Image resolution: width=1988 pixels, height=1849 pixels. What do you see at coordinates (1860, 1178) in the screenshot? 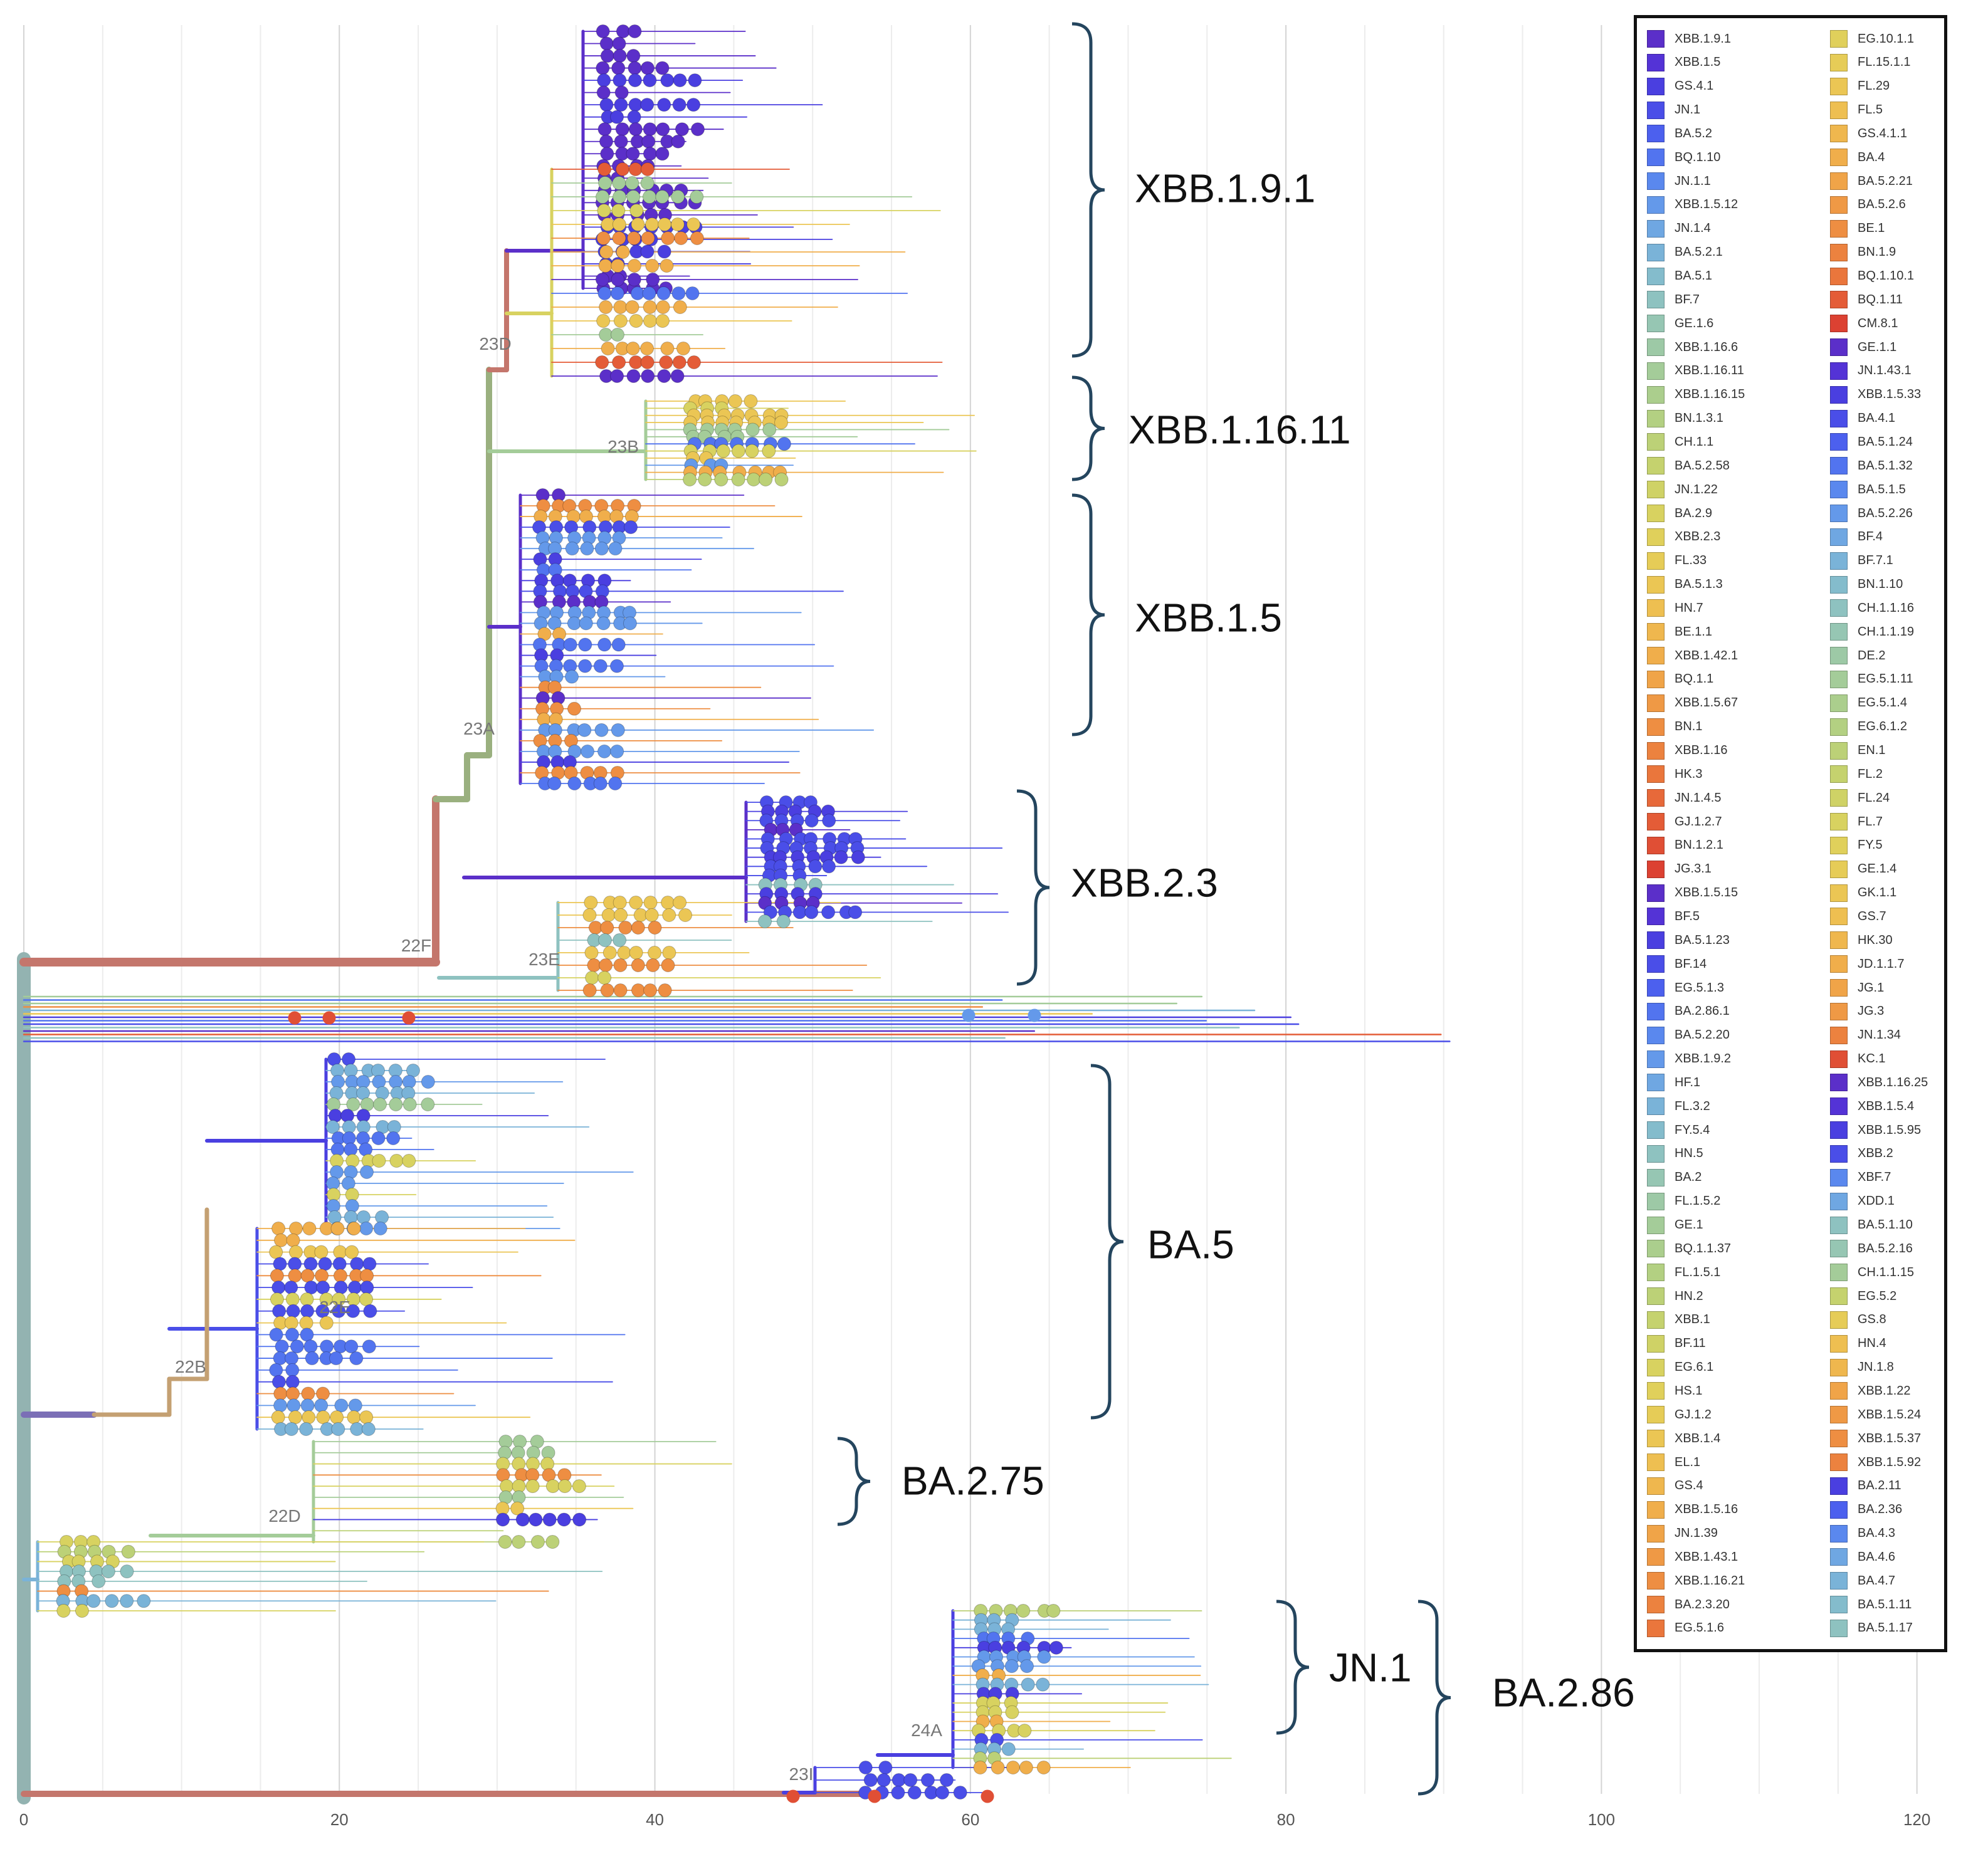
I see `legend-item: XBF.7` at bounding box center [1860, 1178].